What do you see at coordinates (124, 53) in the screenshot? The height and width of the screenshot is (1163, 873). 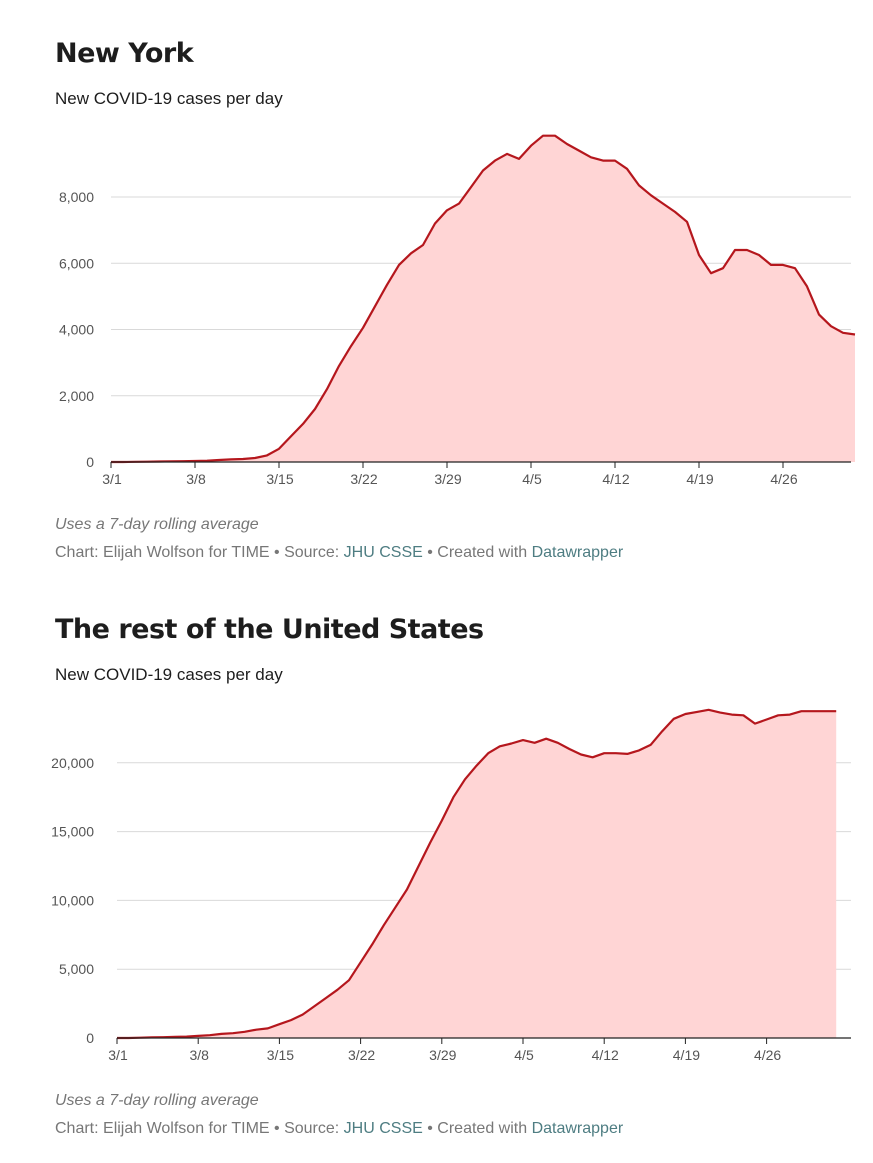 I see `chart-title: New York` at bounding box center [124, 53].